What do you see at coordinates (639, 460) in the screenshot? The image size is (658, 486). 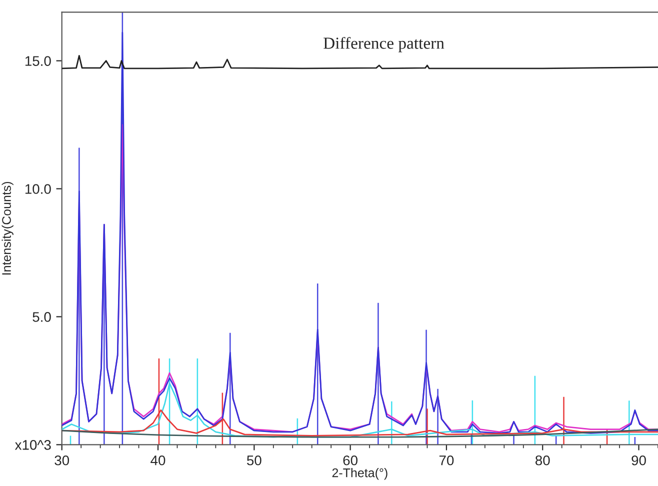 I see `x-tick-label: 90` at bounding box center [639, 460].